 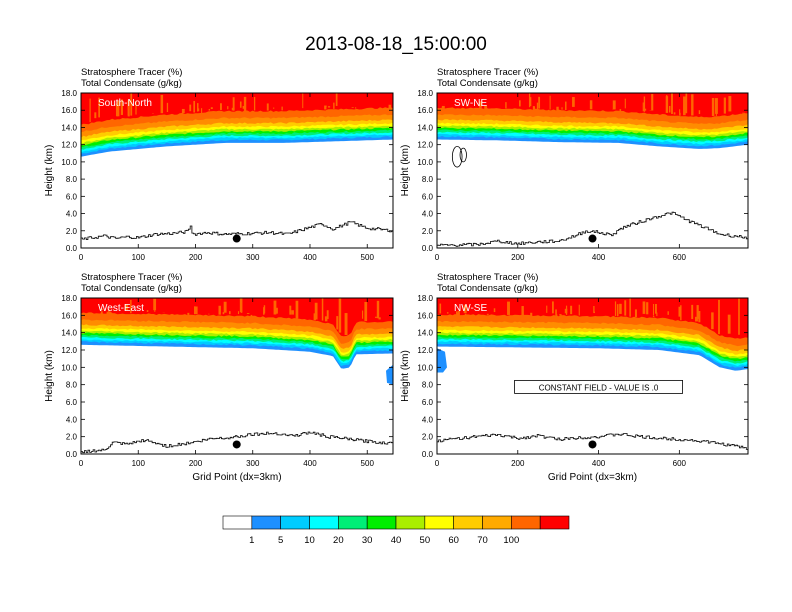 What do you see at coordinates (139, 257) in the screenshot?
I see `x-tick-label: 100` at bounding box center [139, 257].